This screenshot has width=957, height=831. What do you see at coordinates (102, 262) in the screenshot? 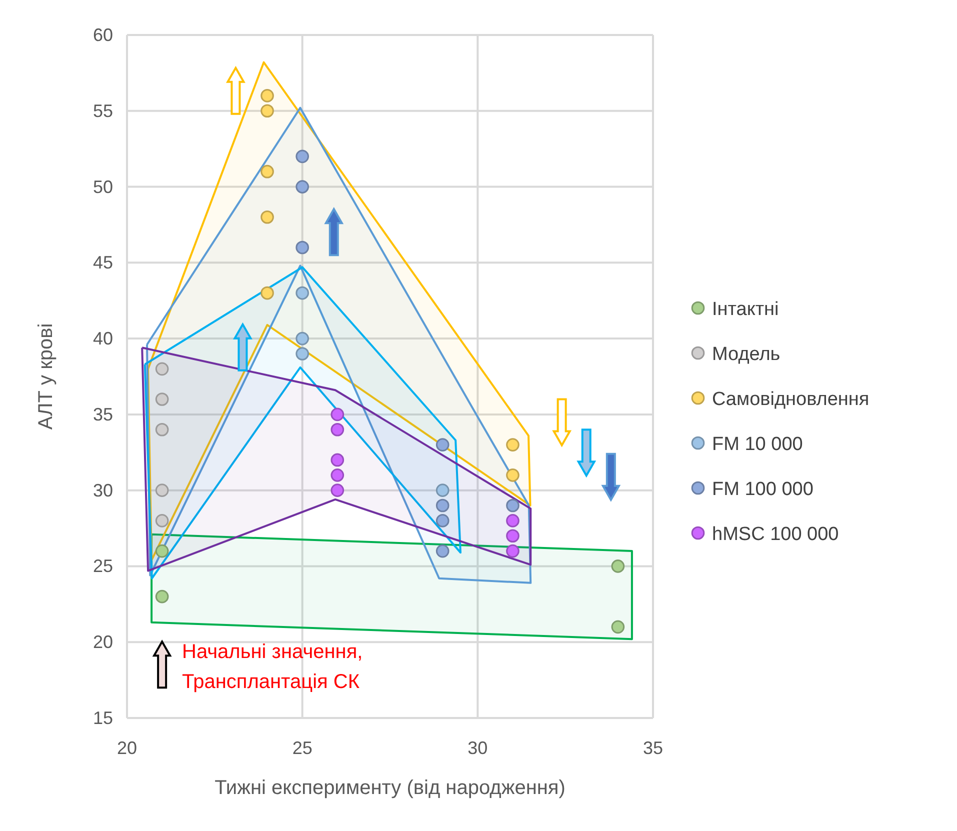
I see `y-tick-label: 45` at bounding box center [102, 262].